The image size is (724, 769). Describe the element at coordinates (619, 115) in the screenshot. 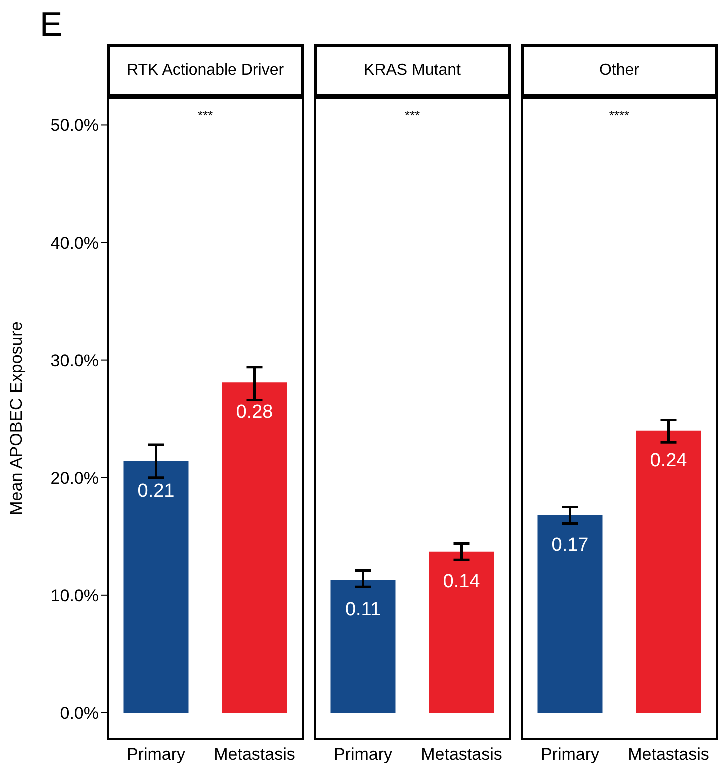

I see `annotation: ****` at that location.